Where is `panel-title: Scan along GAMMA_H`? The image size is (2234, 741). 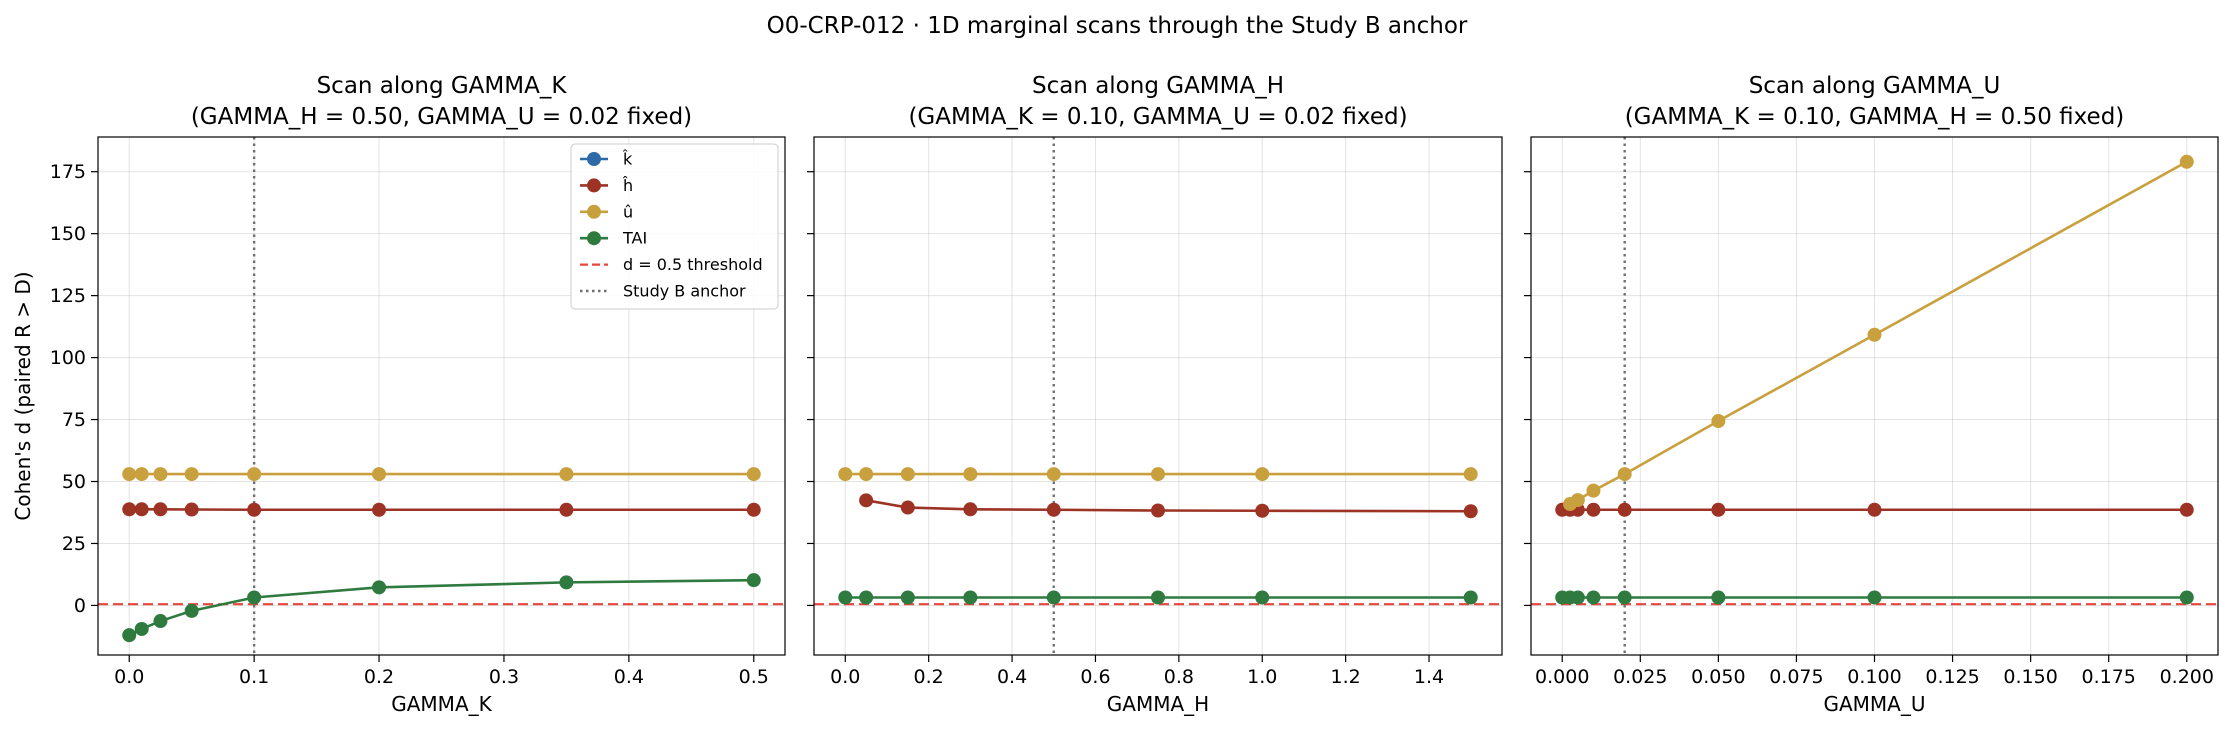
panel-title: Scan along GAMMA_H is located at coordinates (1158, 86).